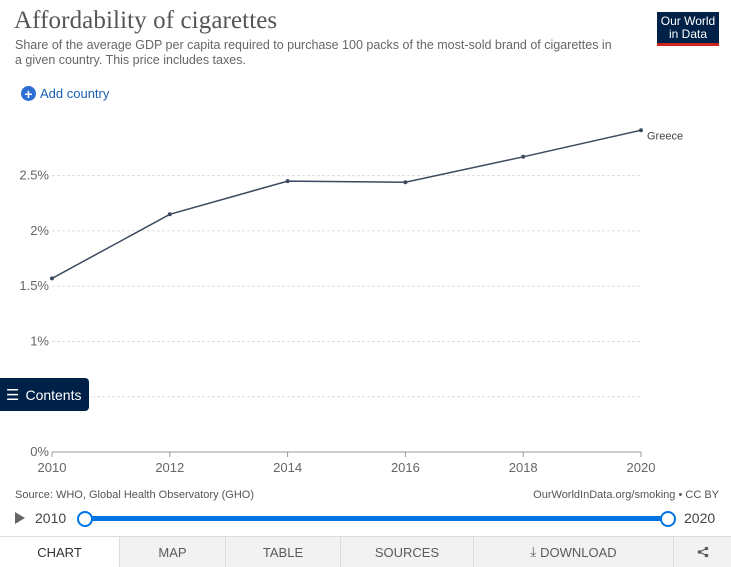 Image resolution: width=731 pixels, height=567 pixels. I want to click on x-tick-label: 2018, so click(523, 467).